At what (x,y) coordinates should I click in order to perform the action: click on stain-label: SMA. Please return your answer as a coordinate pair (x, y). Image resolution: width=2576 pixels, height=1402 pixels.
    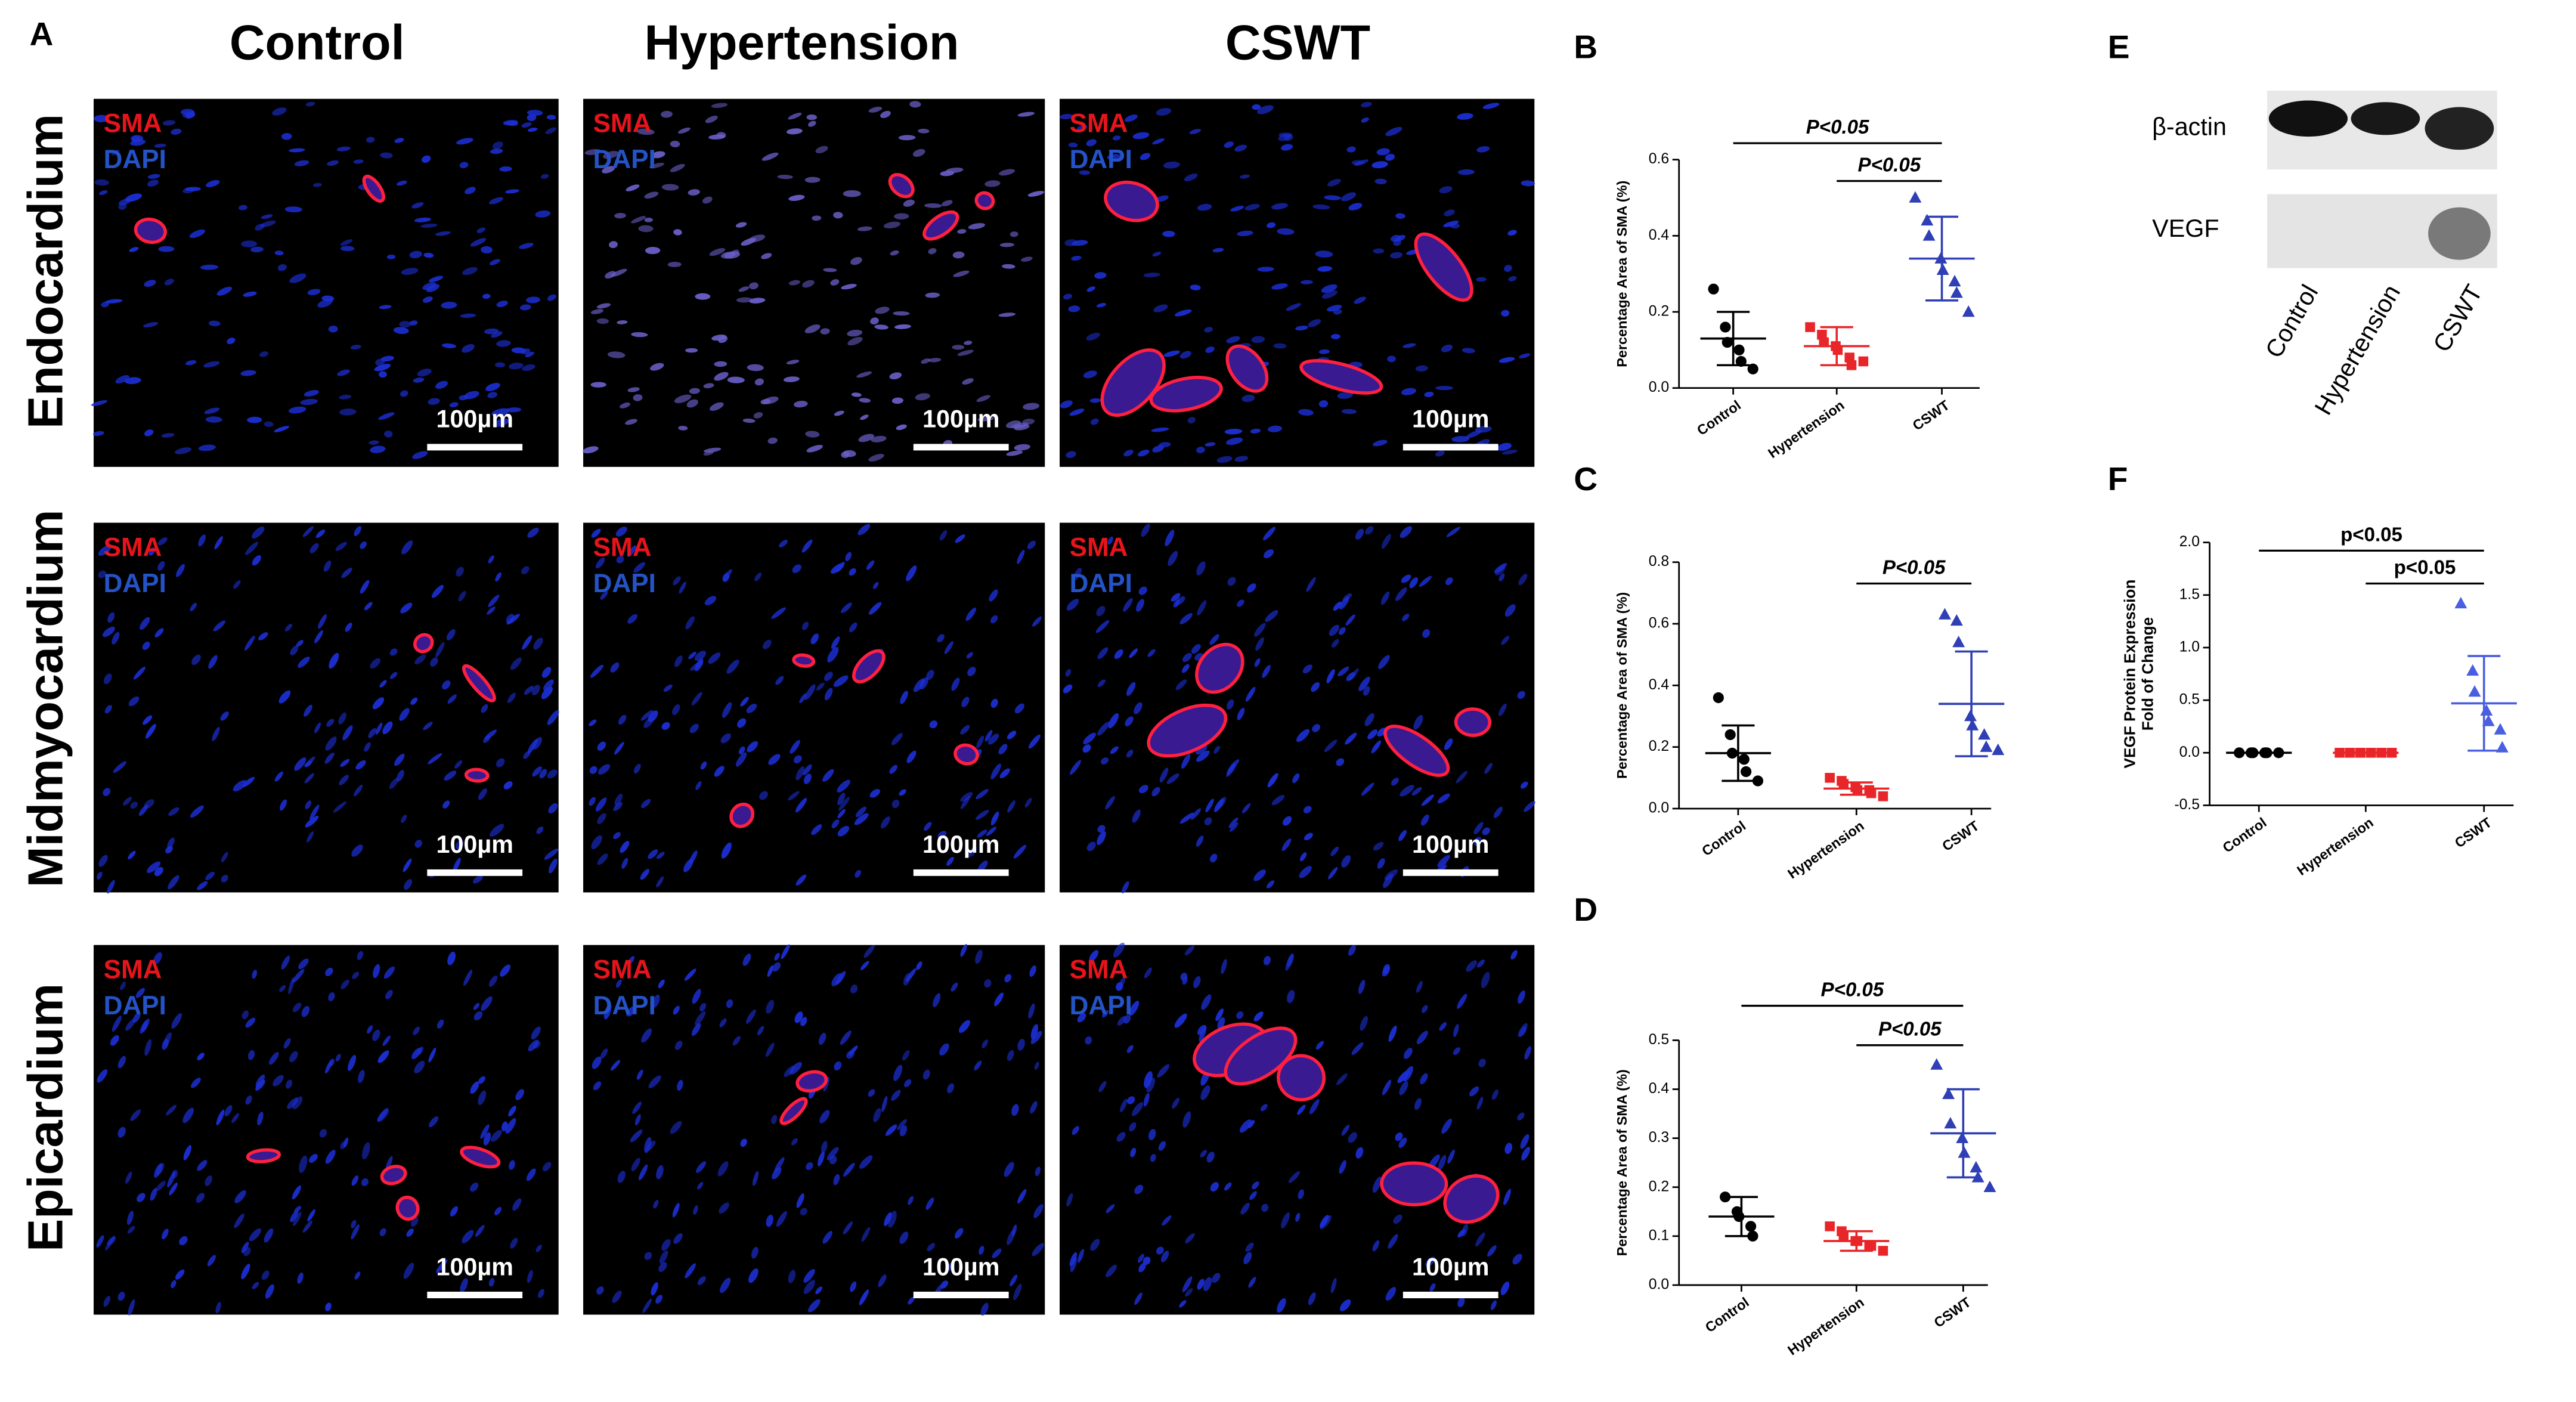
    Looking at the image, I should click on (1099, 547).